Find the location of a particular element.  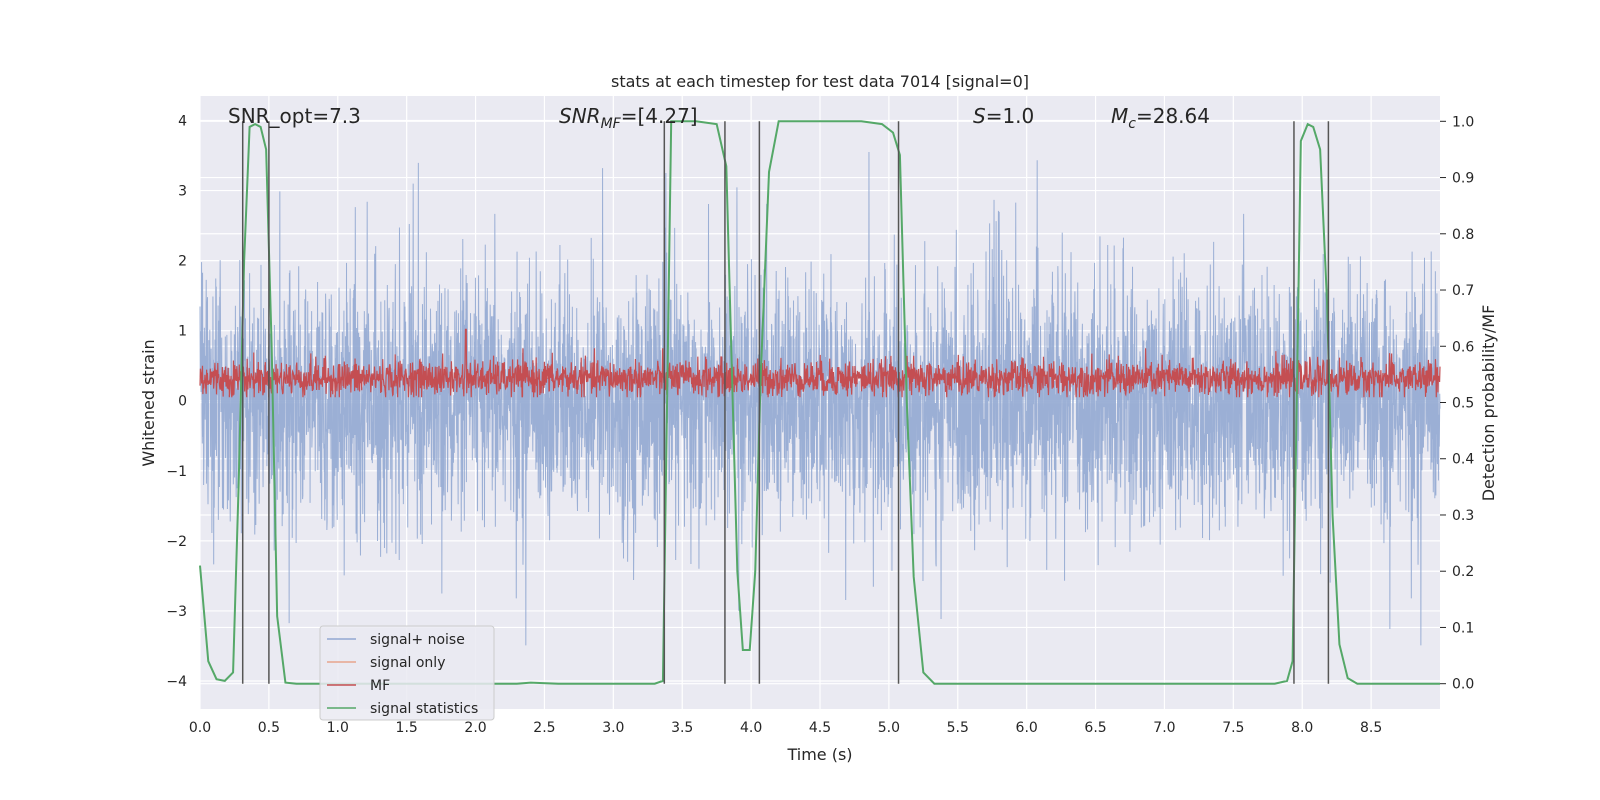

annotation-mc: Mc=28.64 is located at coordinates (1160, 118).